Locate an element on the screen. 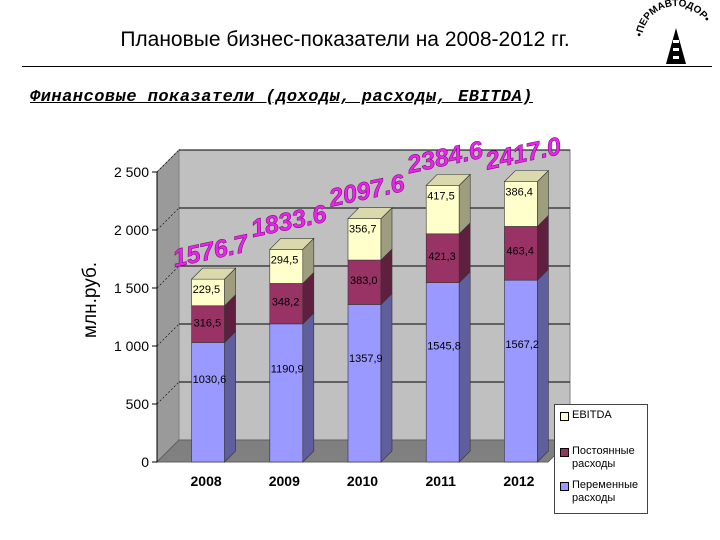  data-label-variable-cost-2008: 1030,6 is located at coordinates (210, 380).